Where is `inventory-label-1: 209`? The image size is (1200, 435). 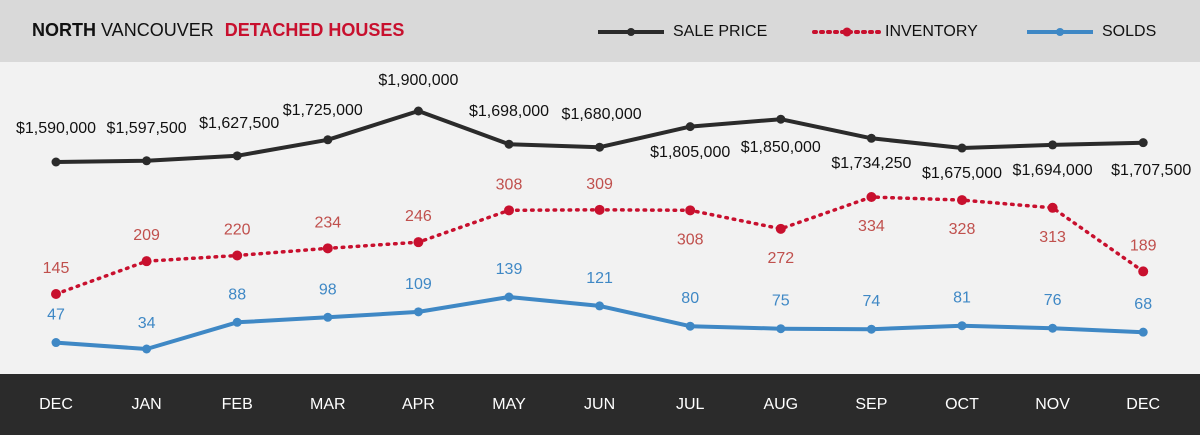
inventory-label-1: 209 is located at coordinates (146, 235).